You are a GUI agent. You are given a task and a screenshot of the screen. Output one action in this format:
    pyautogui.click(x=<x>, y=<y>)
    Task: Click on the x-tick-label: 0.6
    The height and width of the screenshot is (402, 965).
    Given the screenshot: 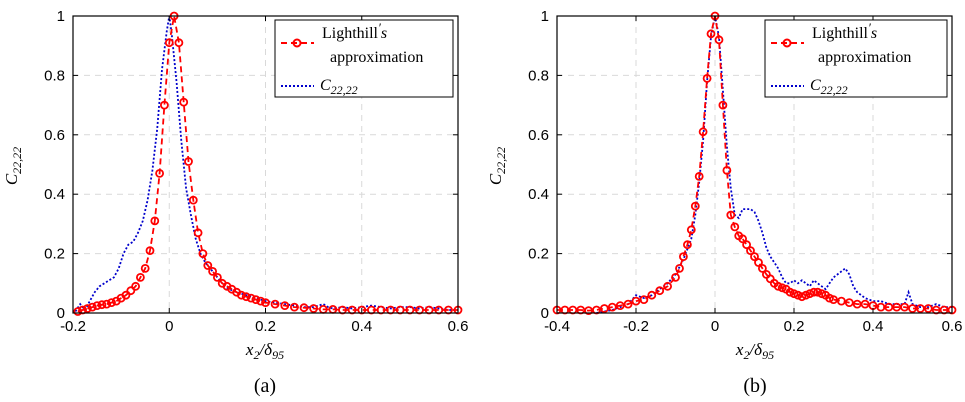 What is the action you would take?
    pyautogui.click(x=952, y=326)
    